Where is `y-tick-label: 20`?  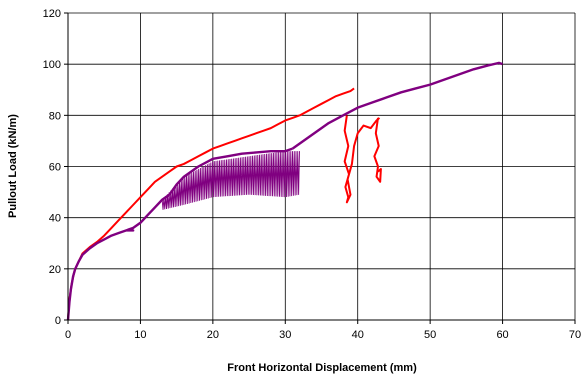
y-tick-label: 20 is located at coordinates (55, 270).